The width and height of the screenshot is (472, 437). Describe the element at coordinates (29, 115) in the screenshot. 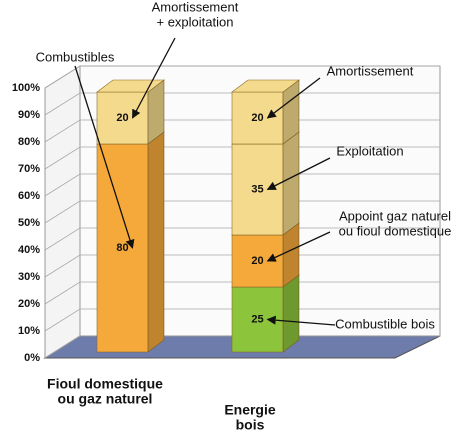

I see `y-tick-label: 90%` at that location.